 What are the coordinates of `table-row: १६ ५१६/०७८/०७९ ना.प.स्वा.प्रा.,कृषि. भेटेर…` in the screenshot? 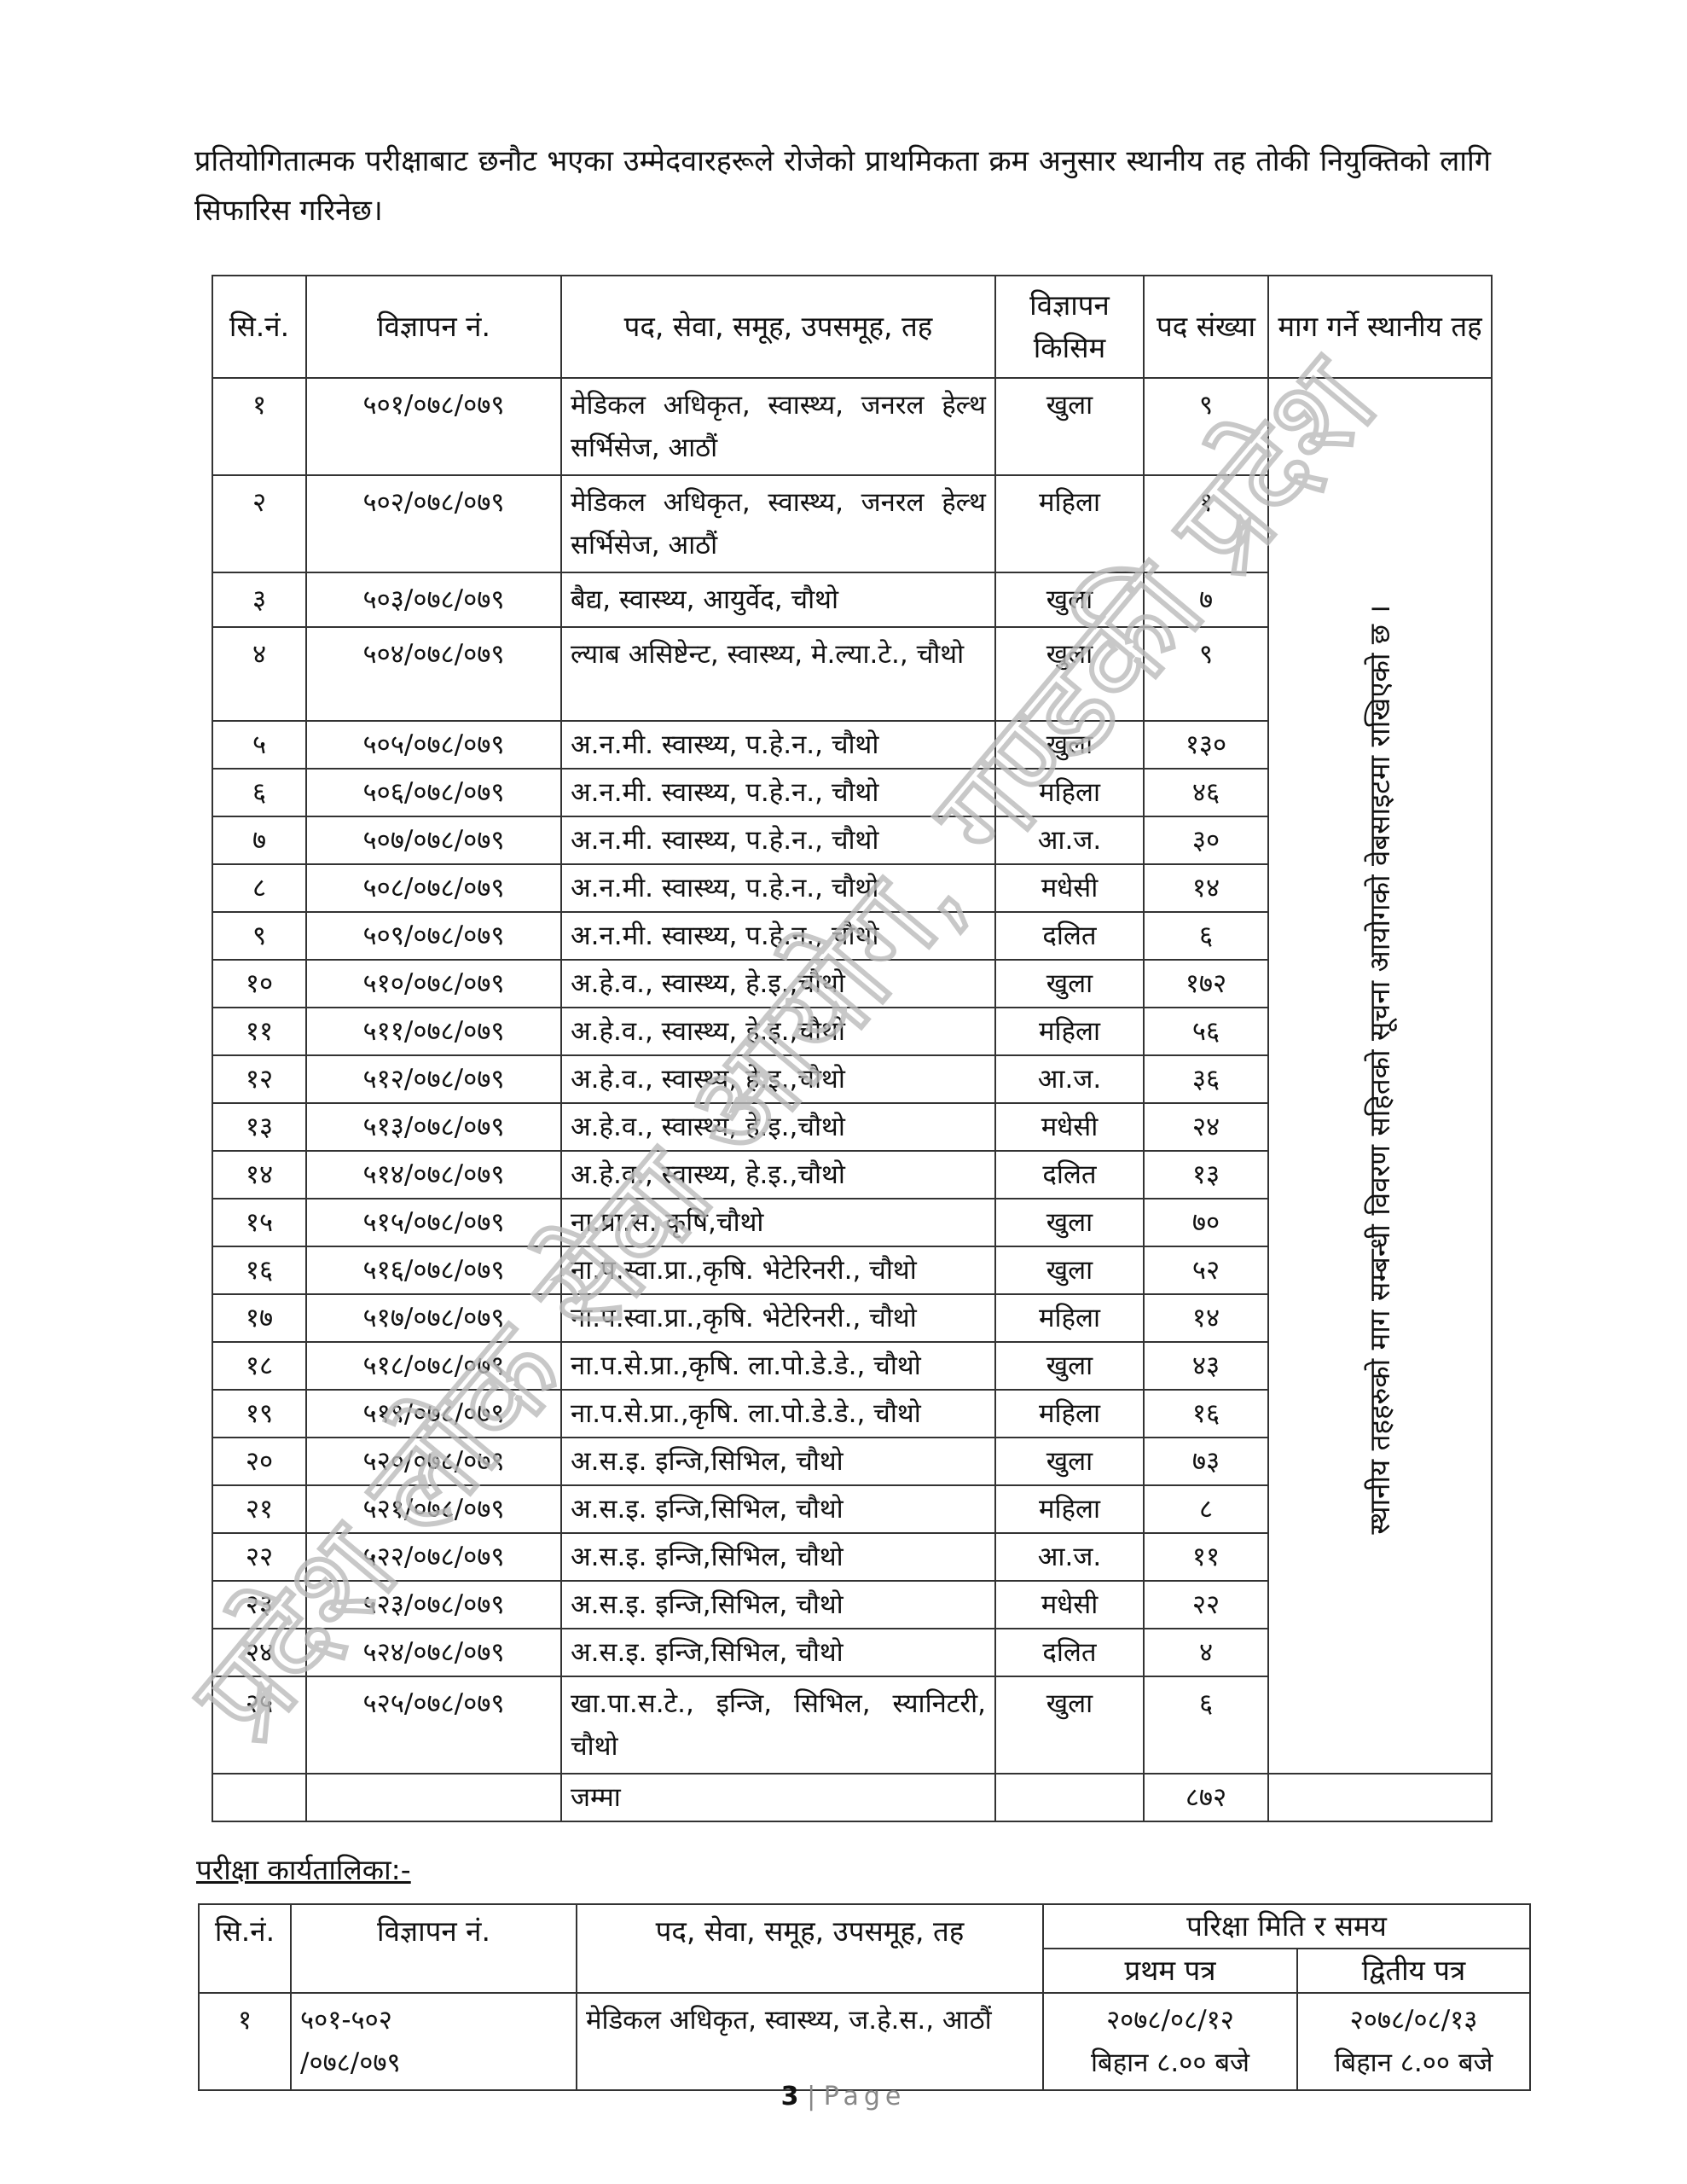 It's located at (852, 1270).